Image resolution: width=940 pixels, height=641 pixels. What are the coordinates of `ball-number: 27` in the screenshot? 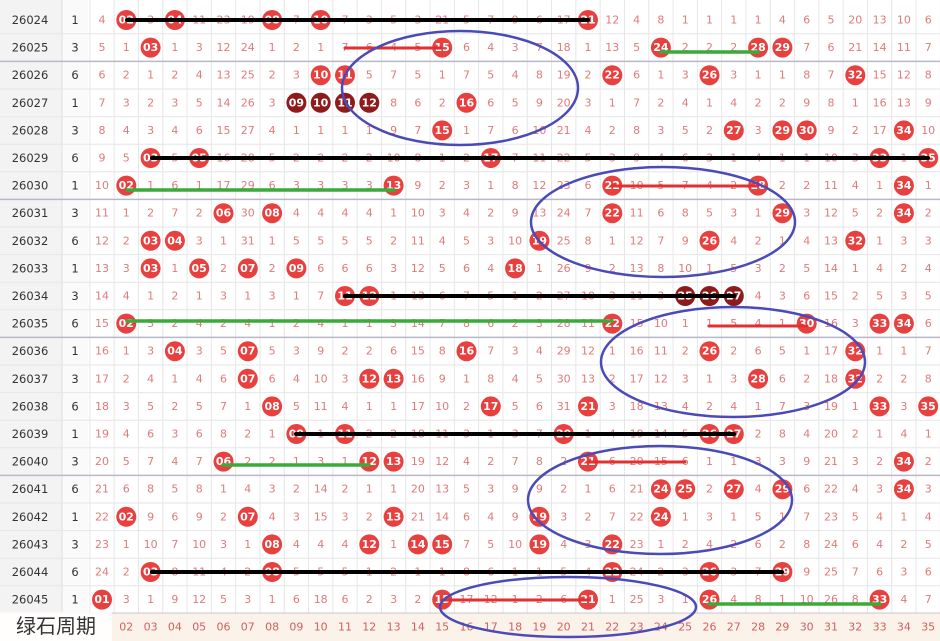 It's located at (733, 130).